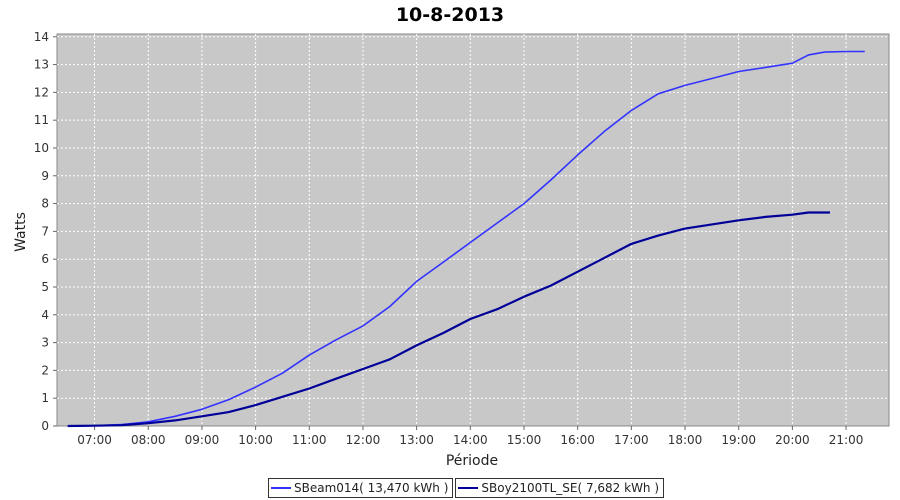 Image resolution: width=900 pixels, height=500 pixels. I want to click on y-tick-label: 13, so click(41, 65).